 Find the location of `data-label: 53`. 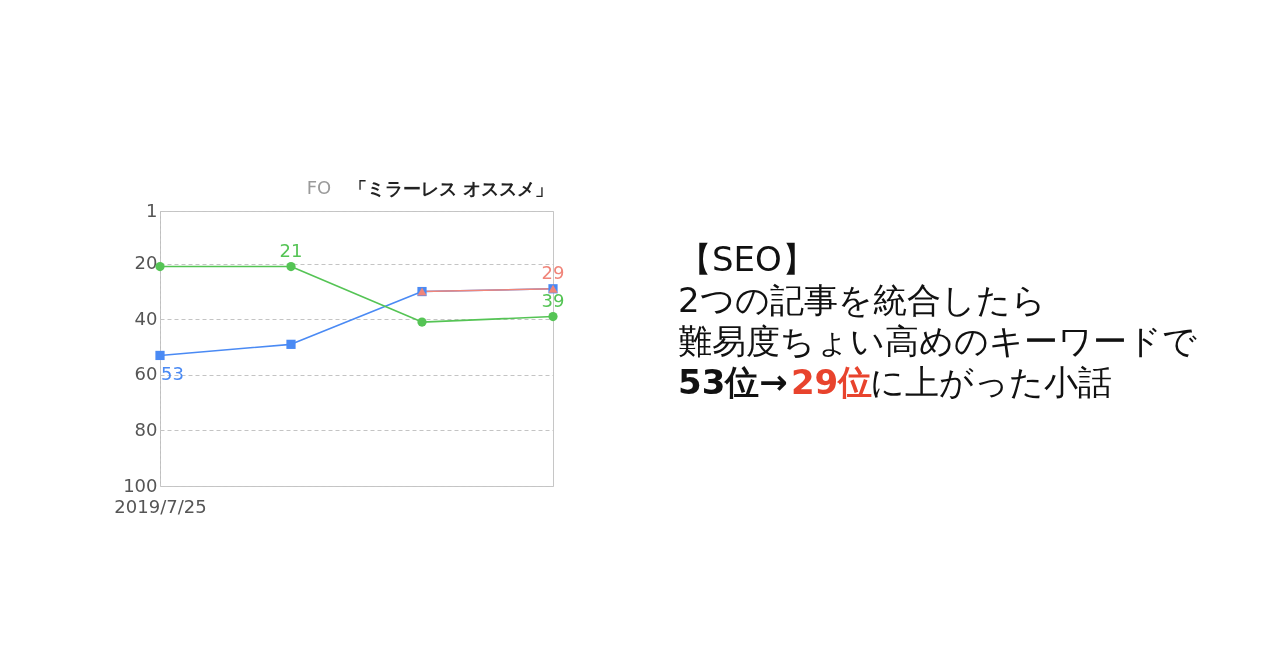

data-label: 53 is located at coordinates (172, 374).